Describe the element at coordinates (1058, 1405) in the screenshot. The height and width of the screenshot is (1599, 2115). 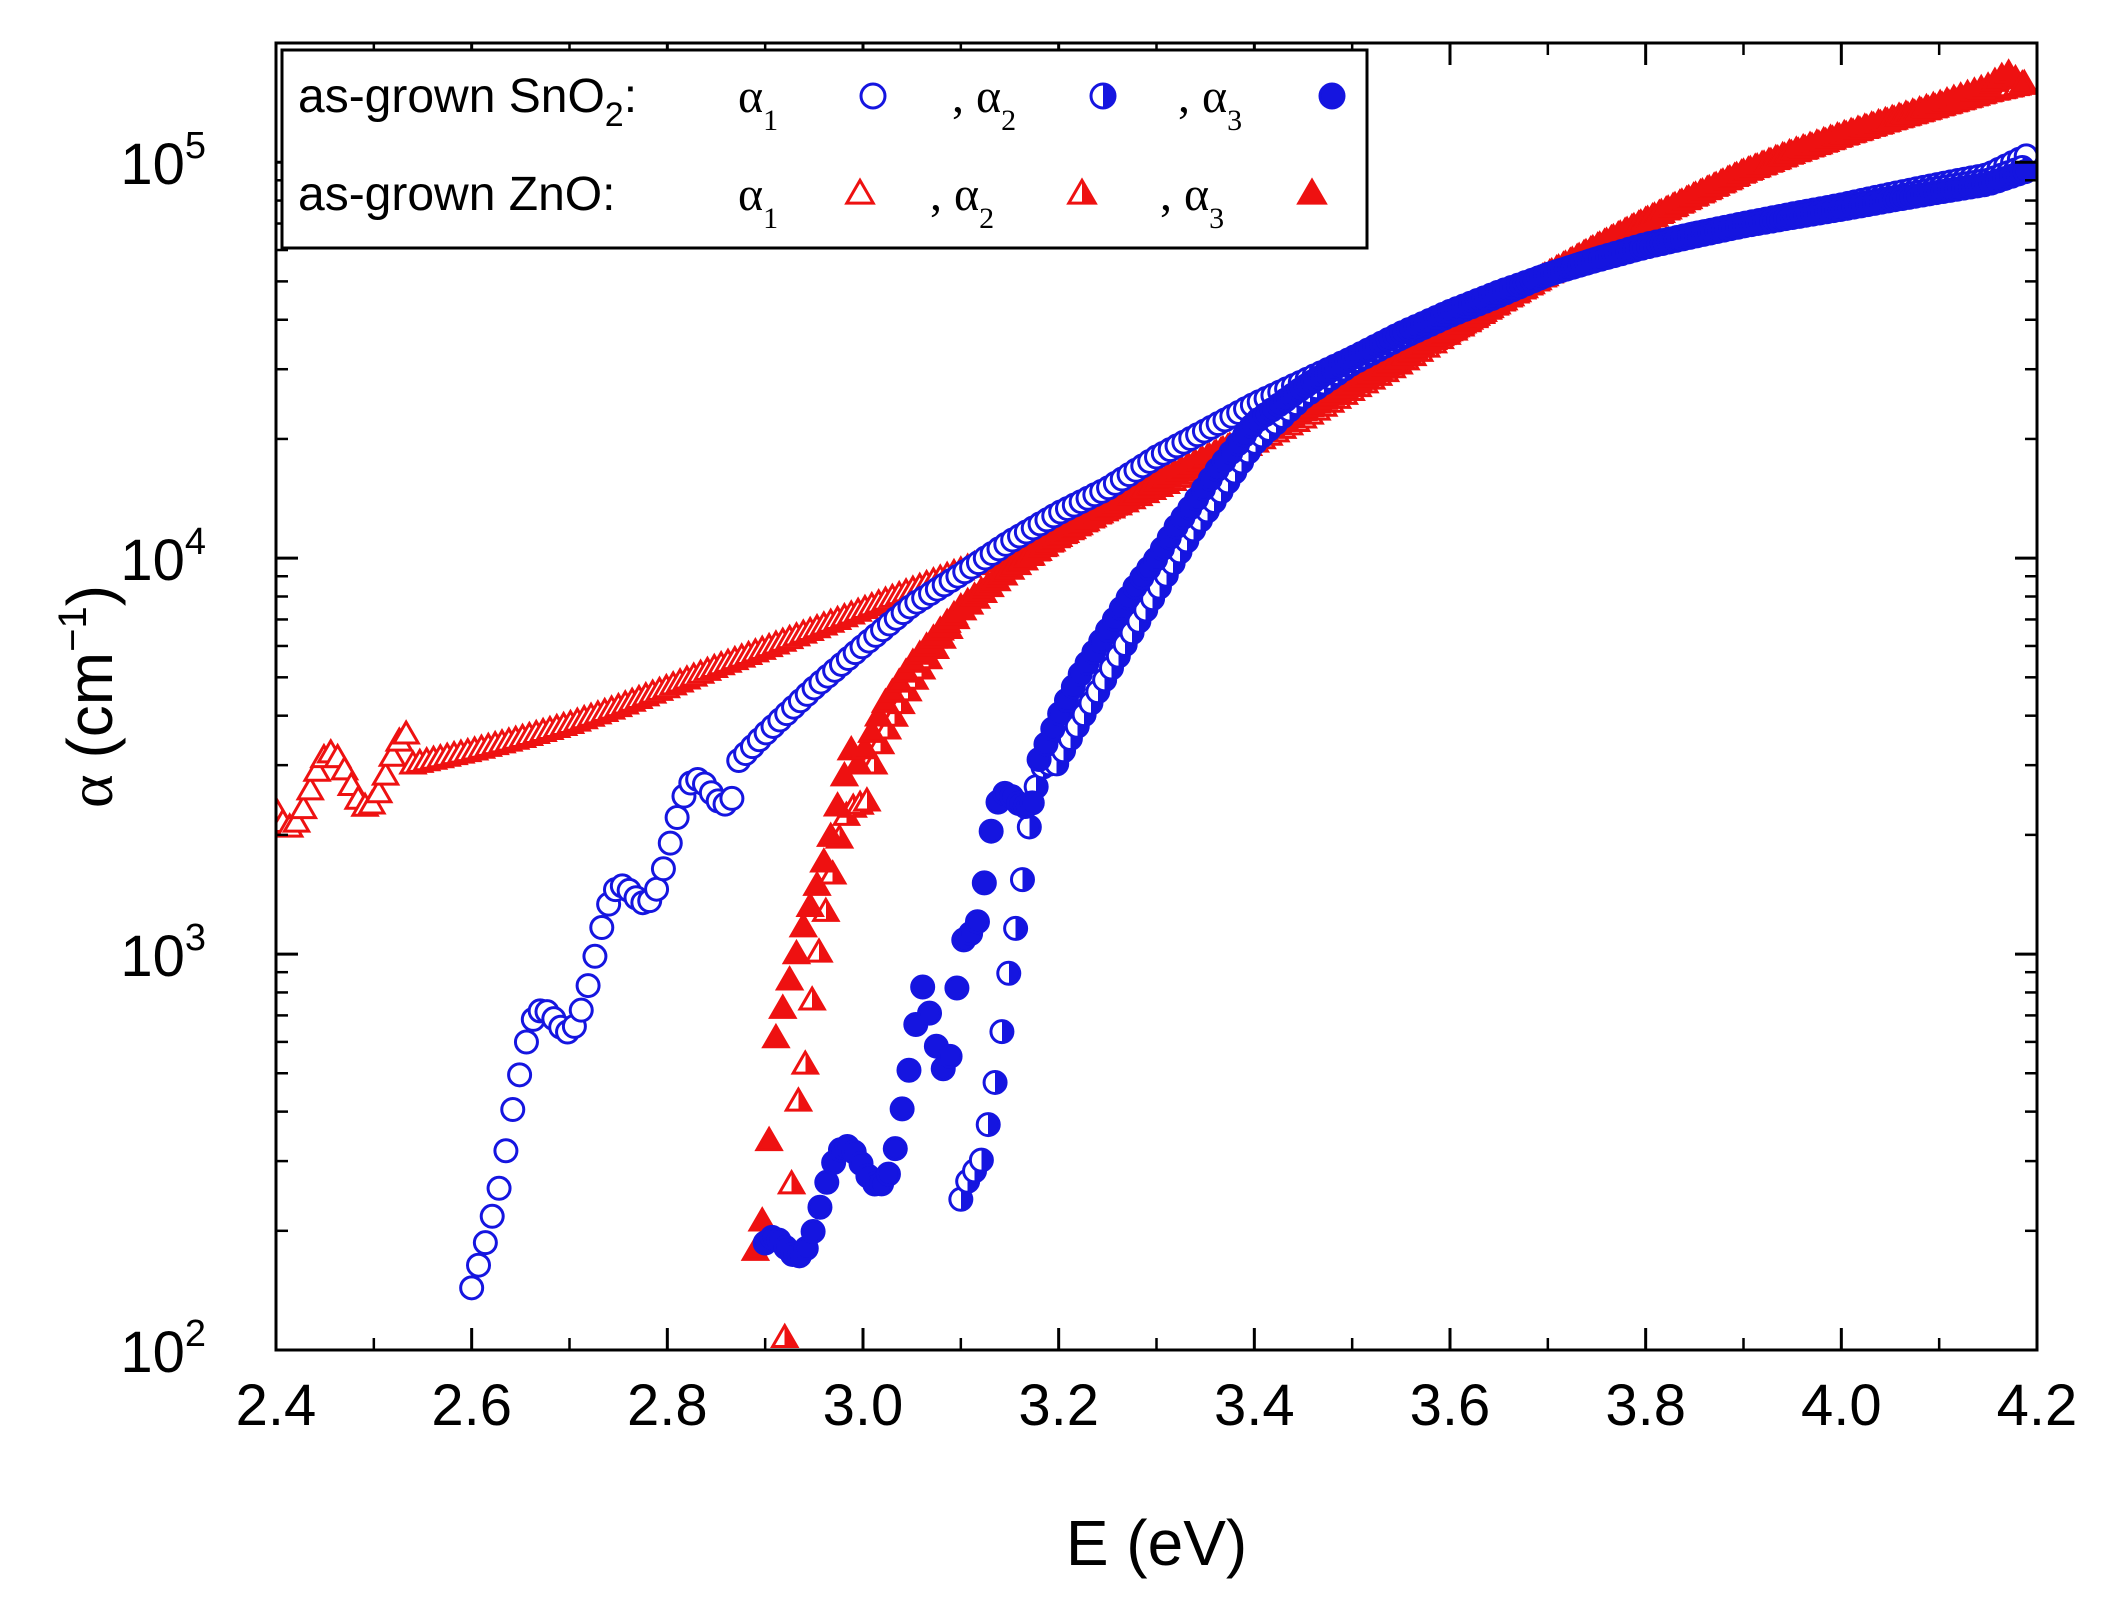
I see `x-tick-label: 3.2` at that location.